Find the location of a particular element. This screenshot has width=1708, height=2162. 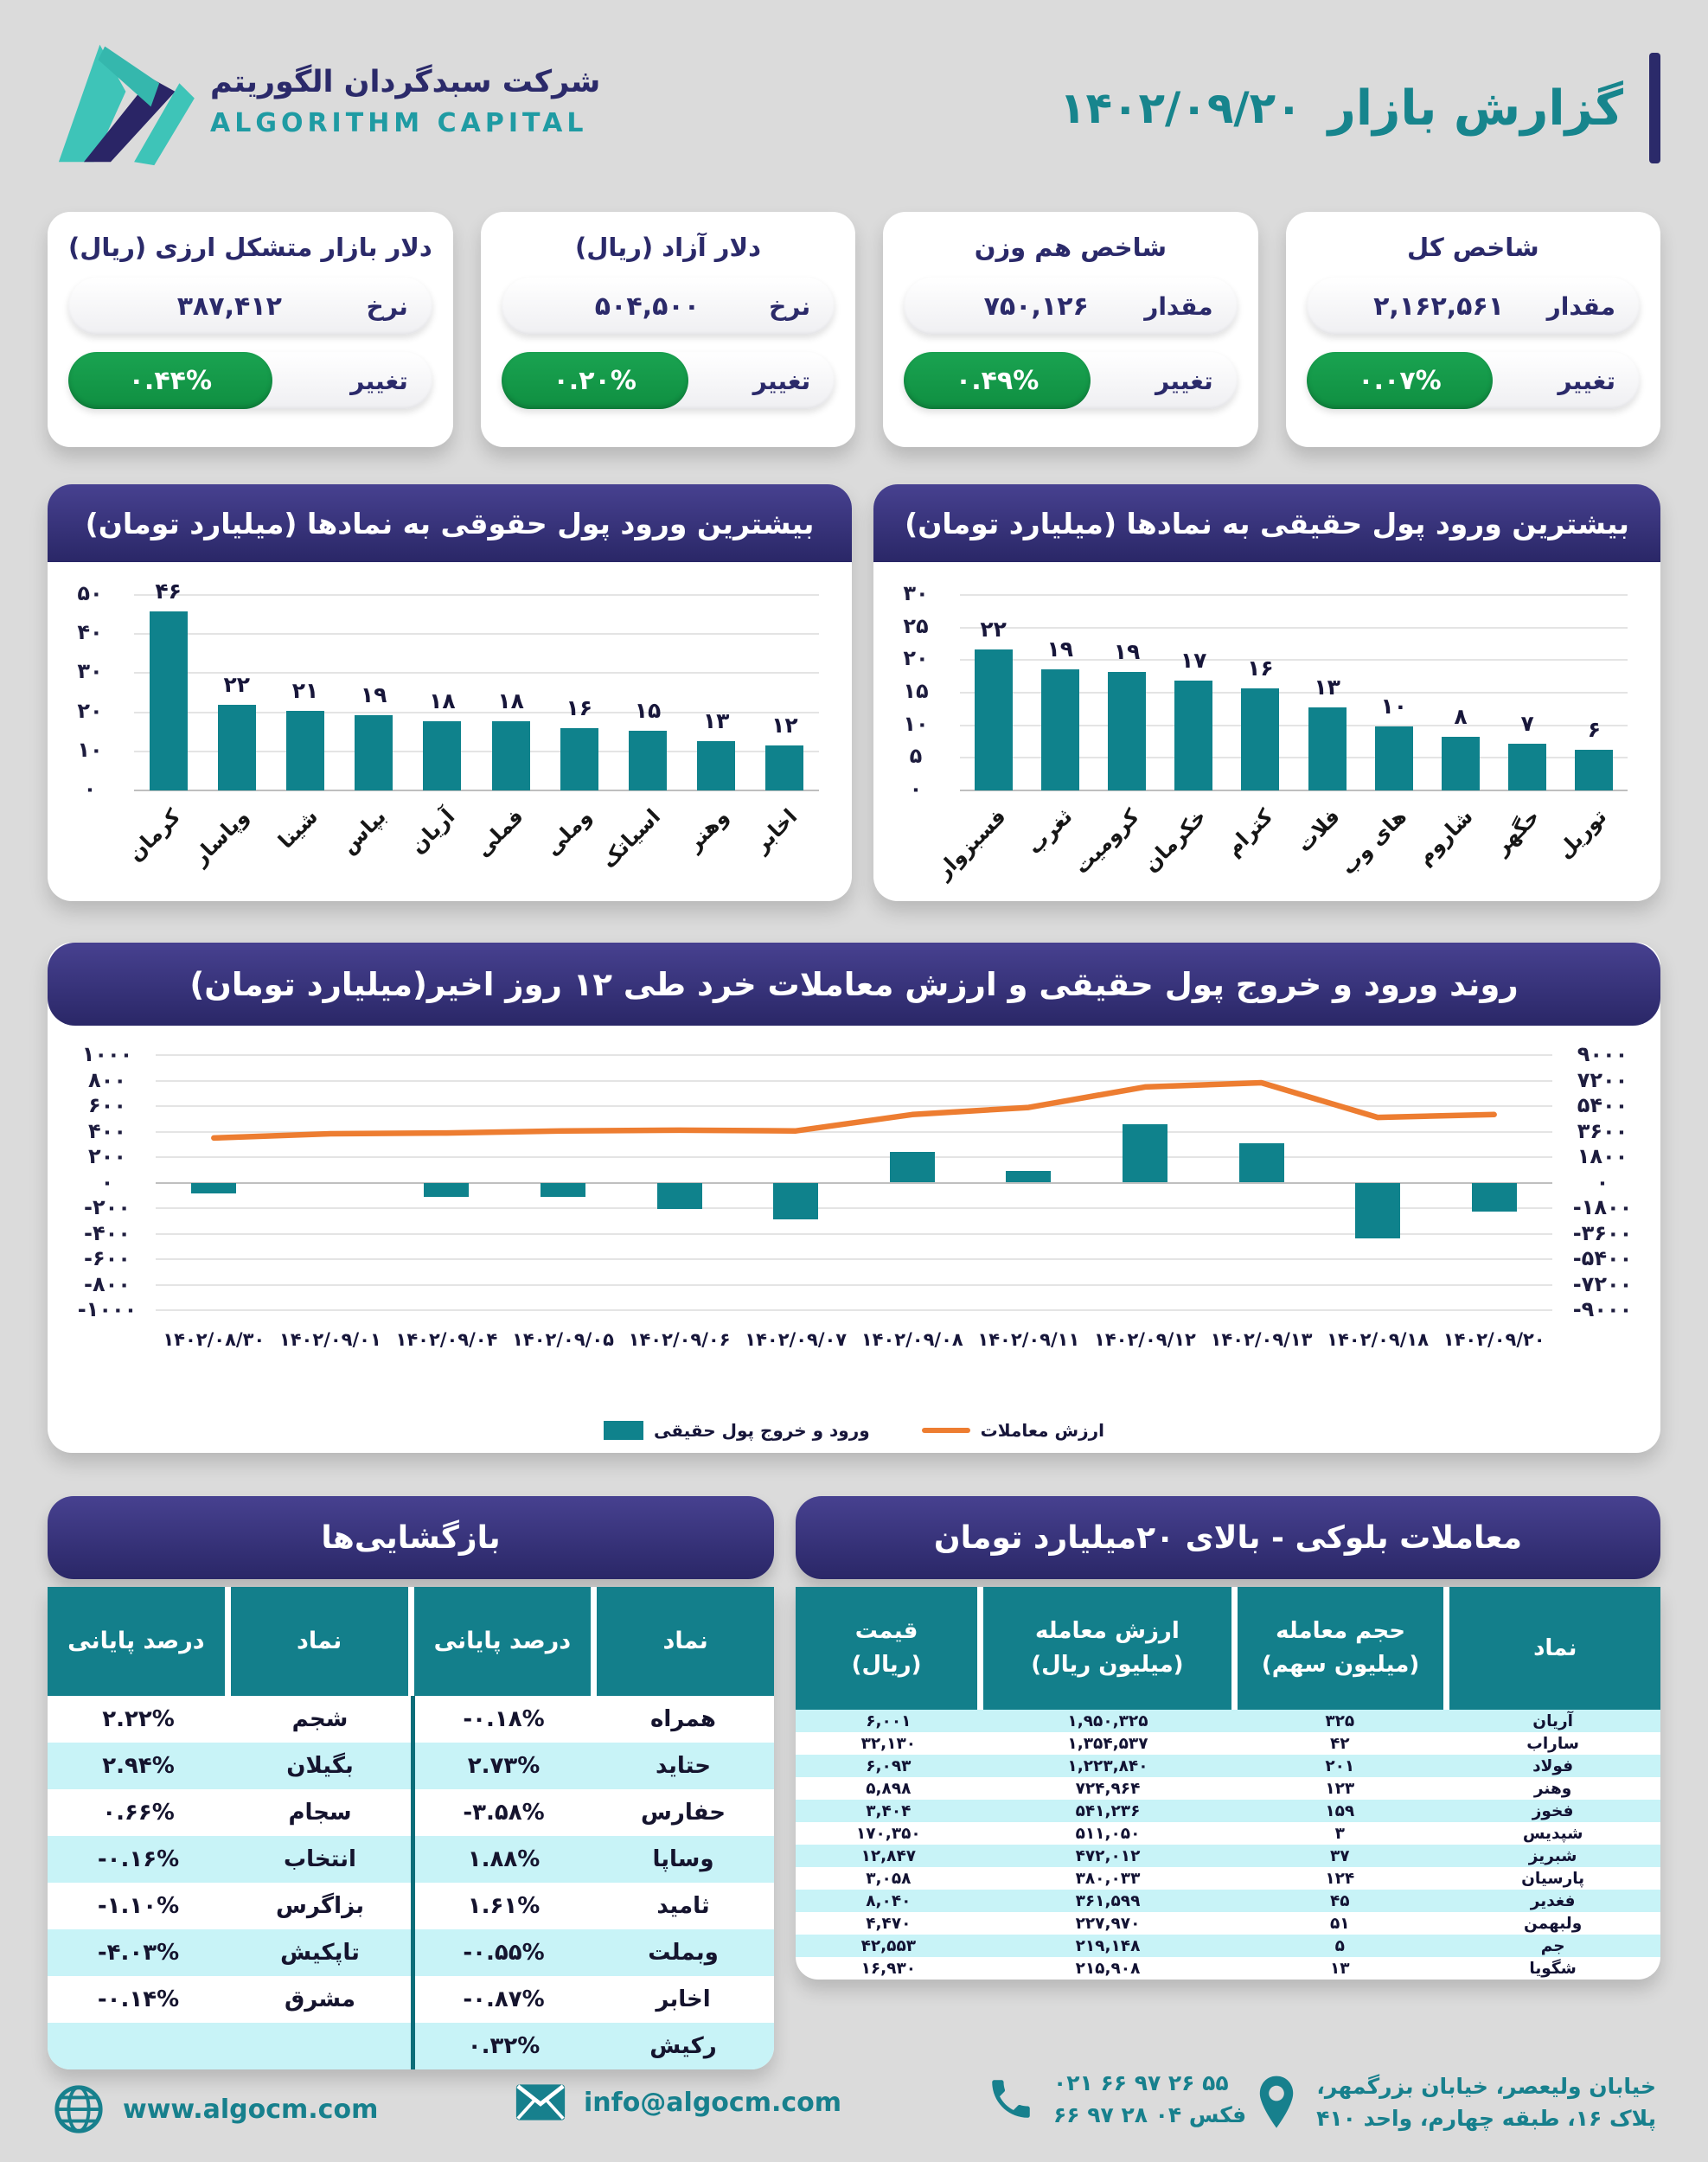

block-trades-title: معاملات بلوکی - بالای ۲۰میلیارد تومان is located at coordinates (1228, 1537).